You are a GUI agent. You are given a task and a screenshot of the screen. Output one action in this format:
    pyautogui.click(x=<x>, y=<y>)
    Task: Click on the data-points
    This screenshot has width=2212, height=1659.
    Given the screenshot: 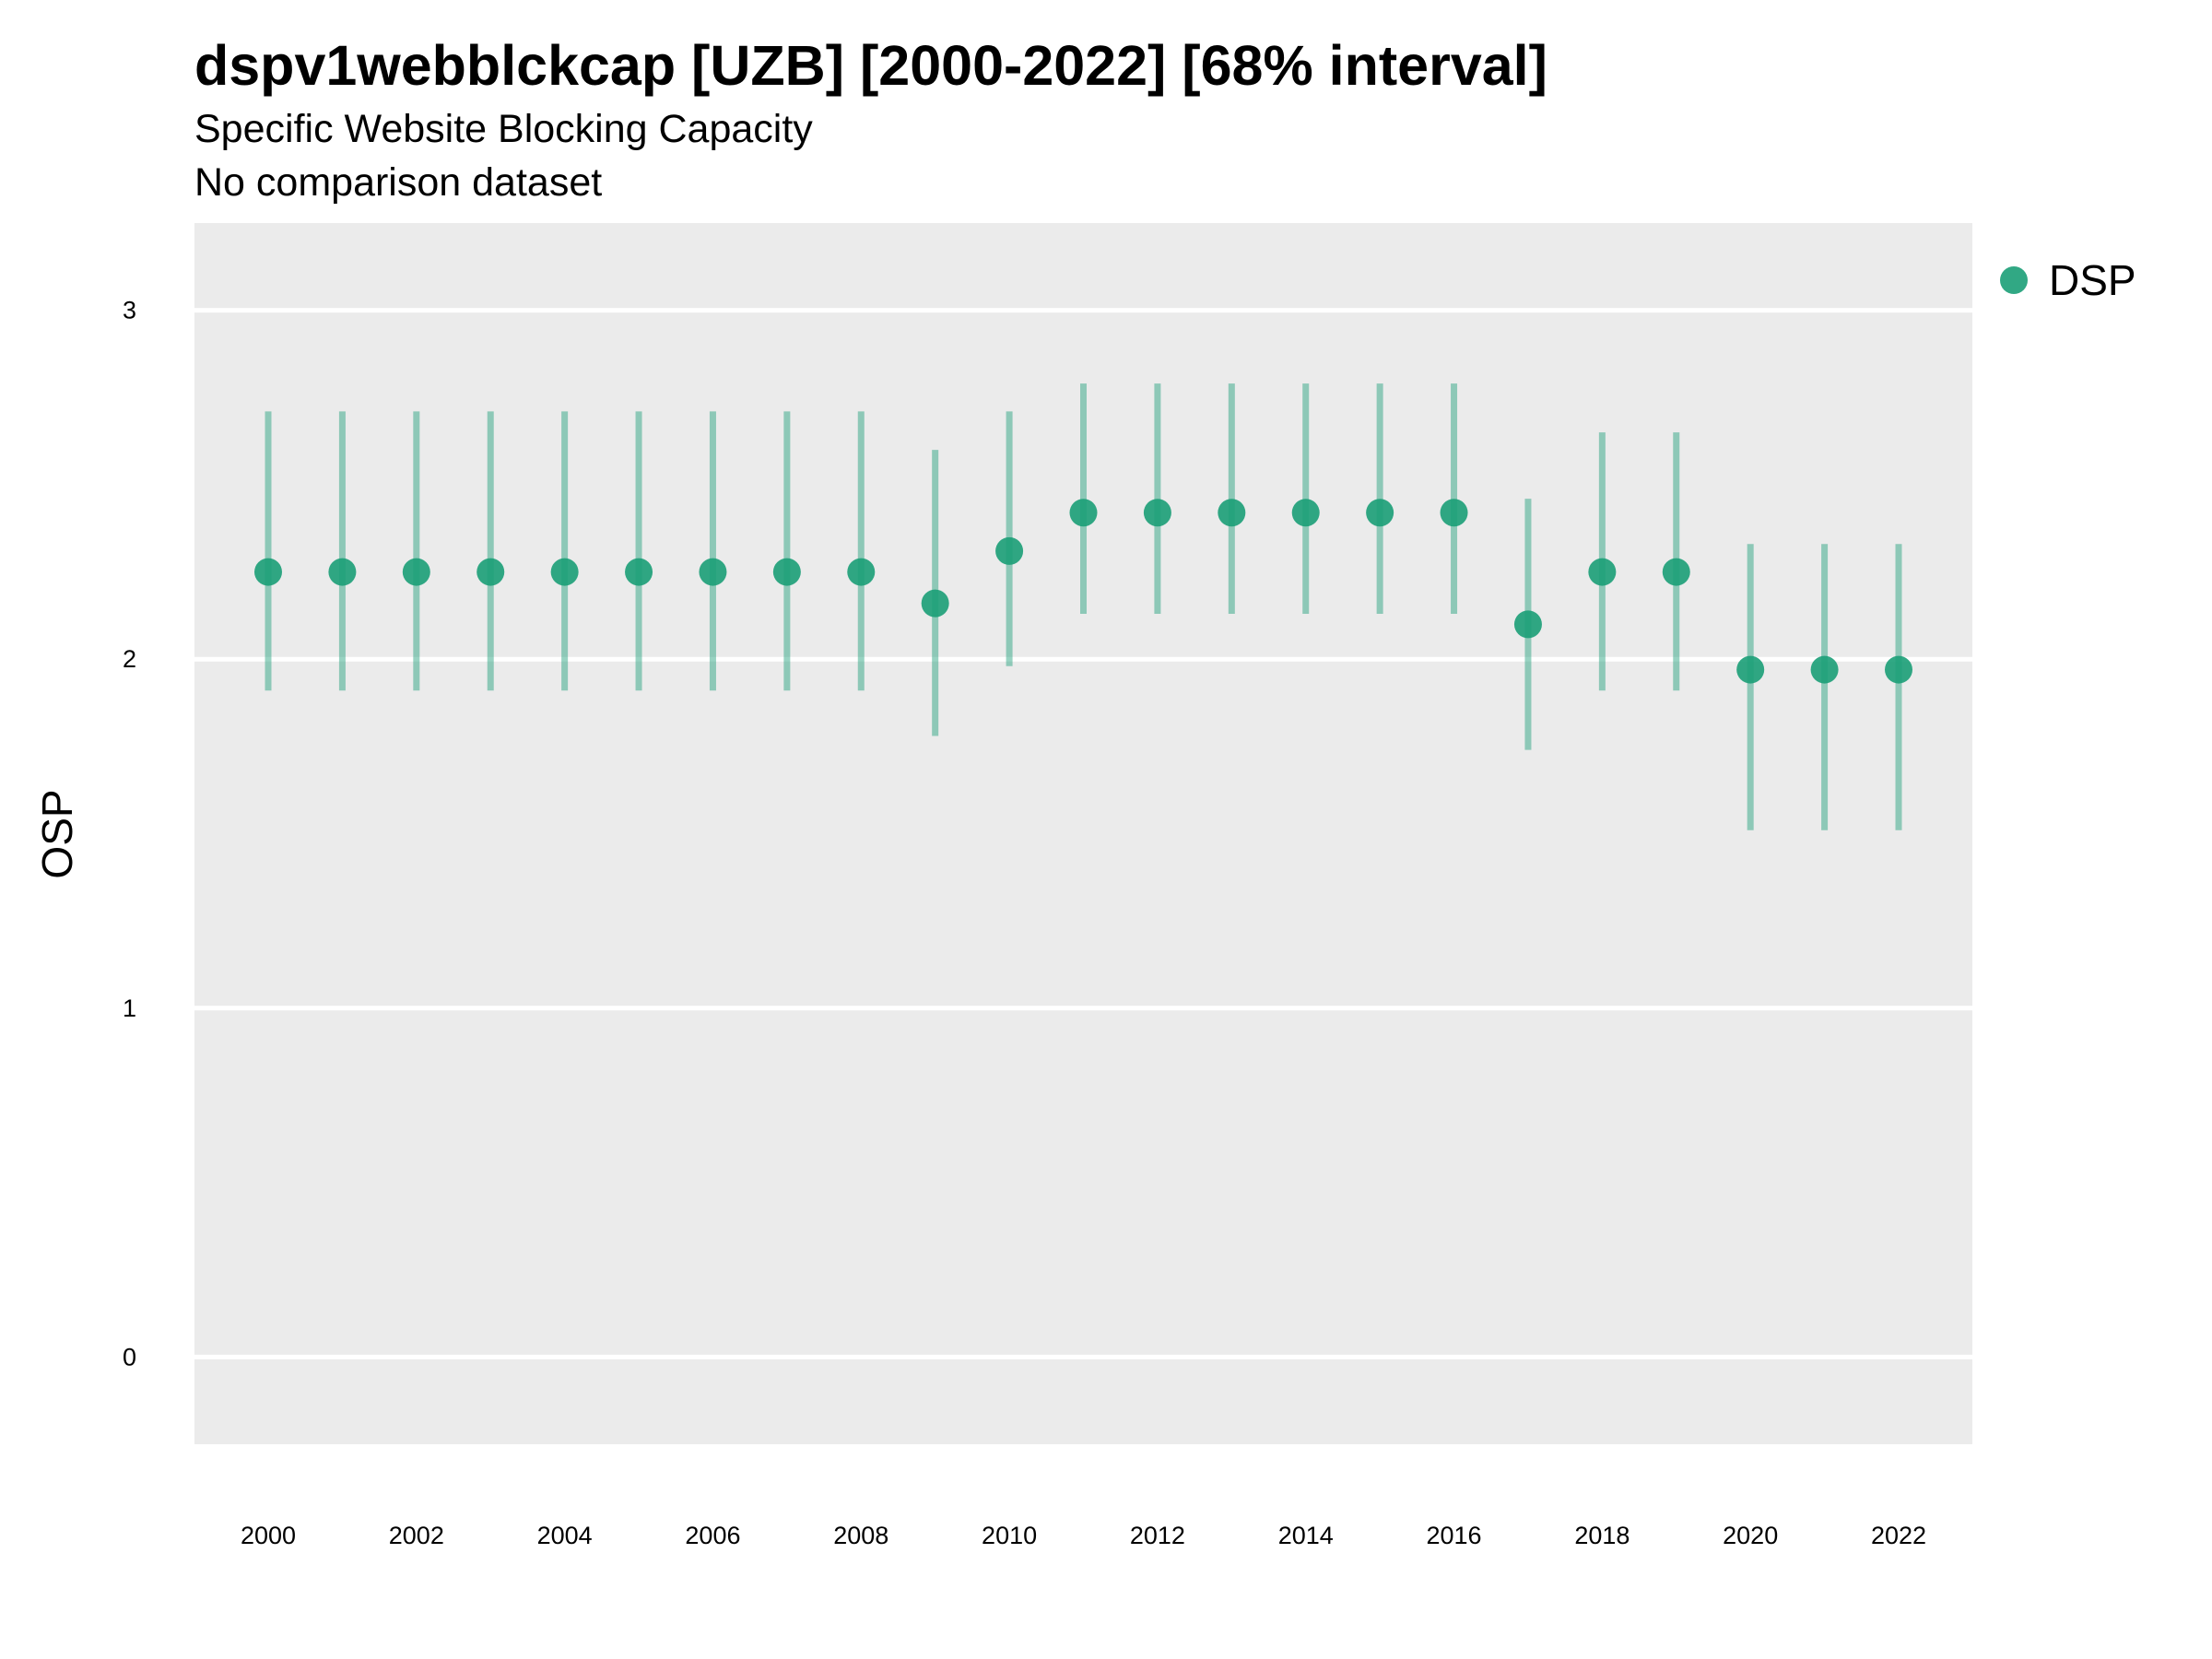 What is the action you would take?
    pyautogui.click(x=1083, y=591)
    